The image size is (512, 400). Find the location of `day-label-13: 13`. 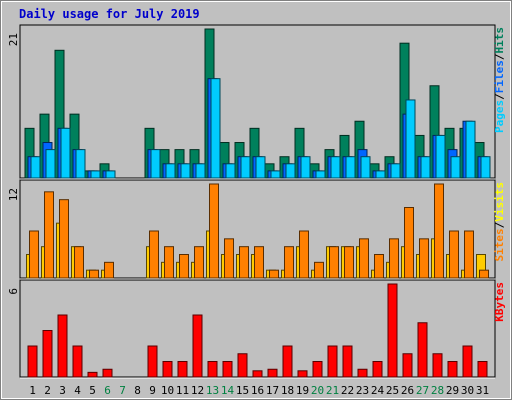

day-label-13: 13 is located at coordinates (212, 390).